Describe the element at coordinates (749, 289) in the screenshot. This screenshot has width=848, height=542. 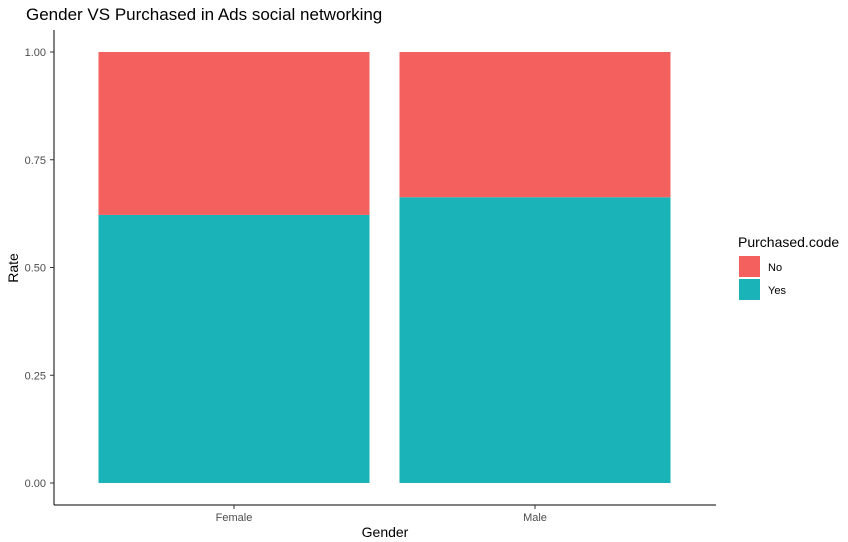
I see `legend-key-yes` at that location.